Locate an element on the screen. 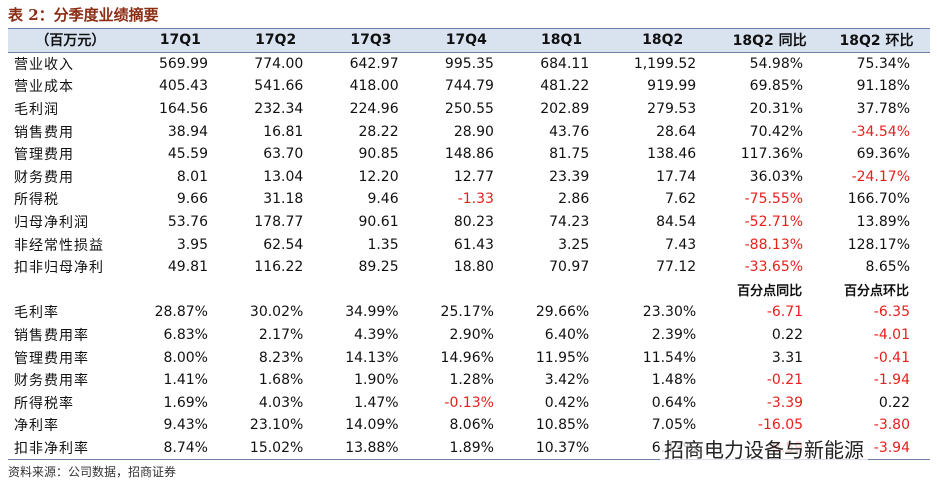 Image resolution: width=937 pixels, height=488 pixels. value-cell: 91.18% is located at coordinates (883, 86).